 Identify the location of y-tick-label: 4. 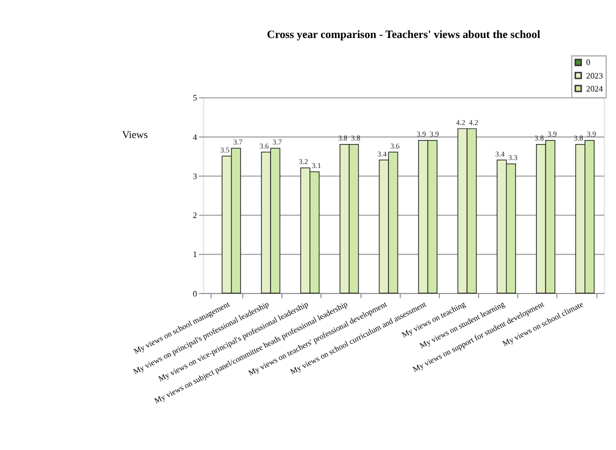
(195, 137).